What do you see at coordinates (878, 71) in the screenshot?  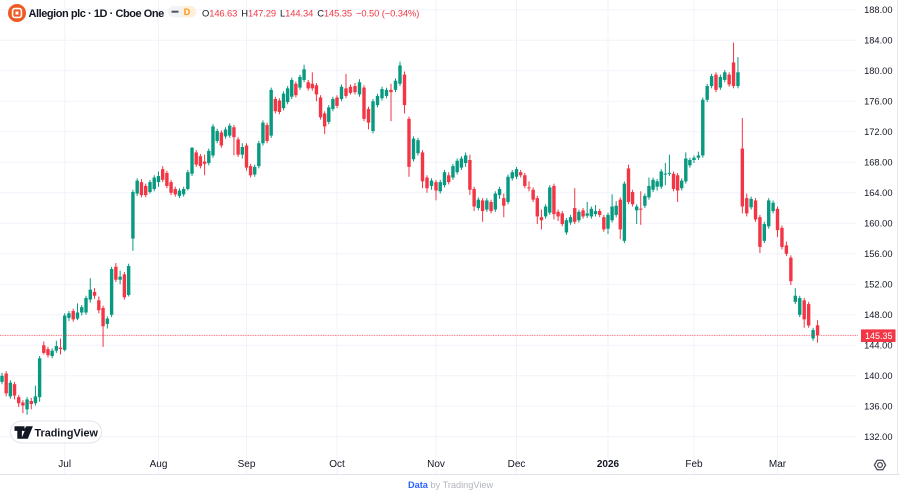 I see `svg-text: 180.00` at bounding box center [878, 71].